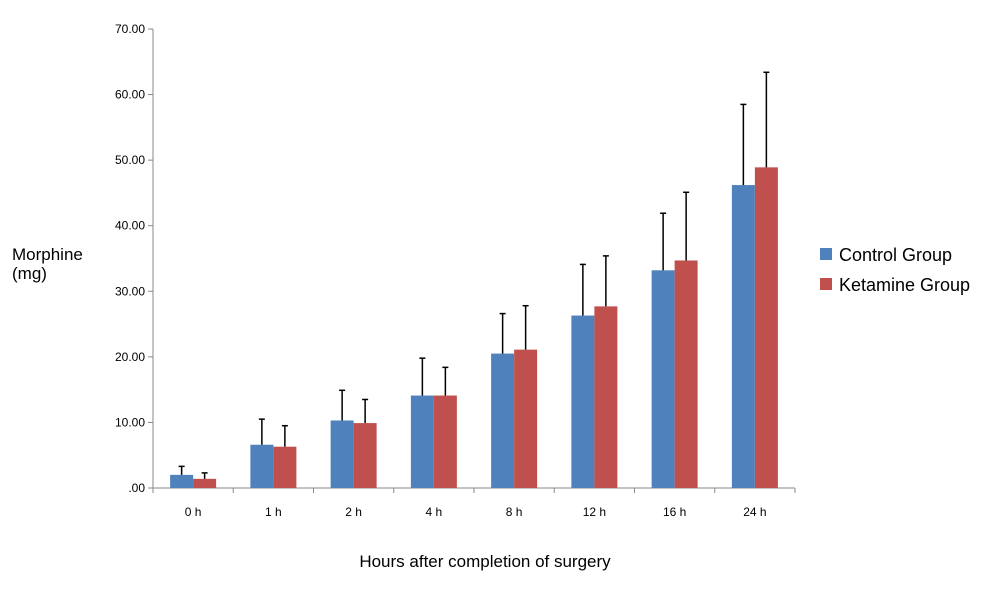  I want to click on x-categories: 0 h 1 h 2 h 4 h 8 h 12 h 16 h 24 h, so click(474, 503).